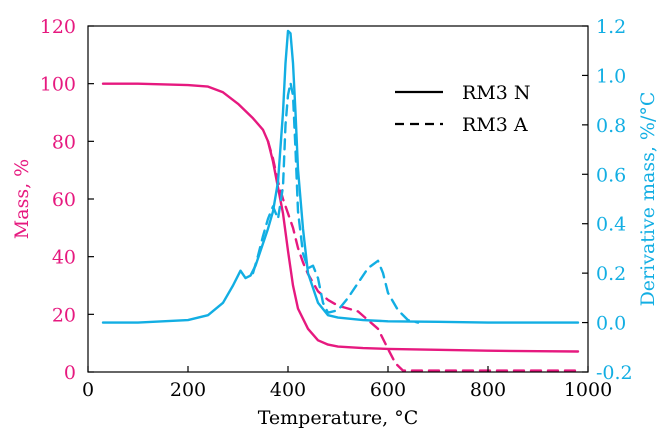 This screenshot has width=659, height=430. I want to click on x-tick-label: 0, so click(88, 390).